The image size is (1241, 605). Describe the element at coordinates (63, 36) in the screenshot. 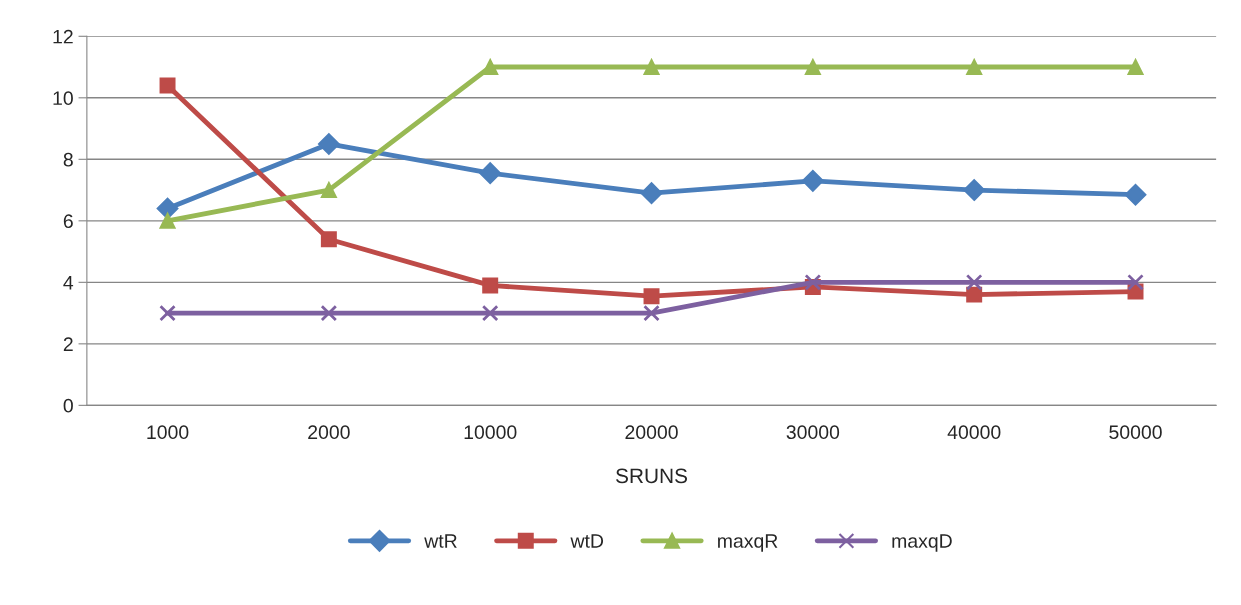

I see `y-tick-label: 12` at that location.